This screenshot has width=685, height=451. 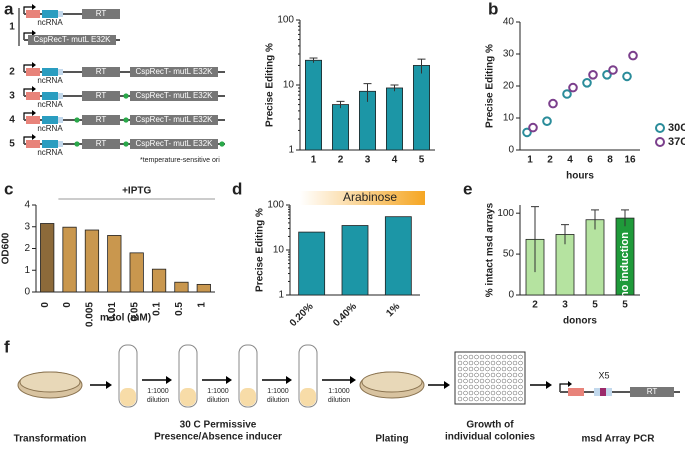 What do you see at coordinates (535, 305) in the screenshot?
I see `x-tick-label: 2` at bounding box center [535, 305].